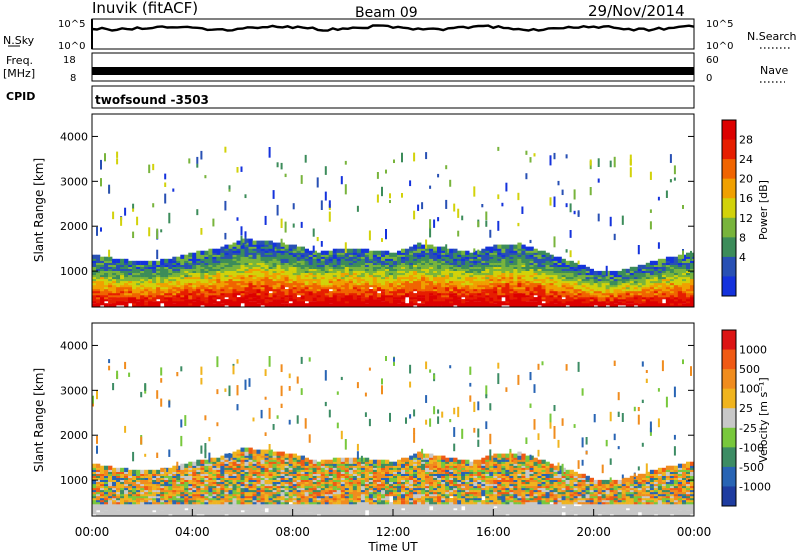 The height and width of the screenshot is (554, 800). What do you see at coordinates (742, 257) in the screenshot?
I see `colorbar-tick-label: 4` at bounding box center [742, 257].